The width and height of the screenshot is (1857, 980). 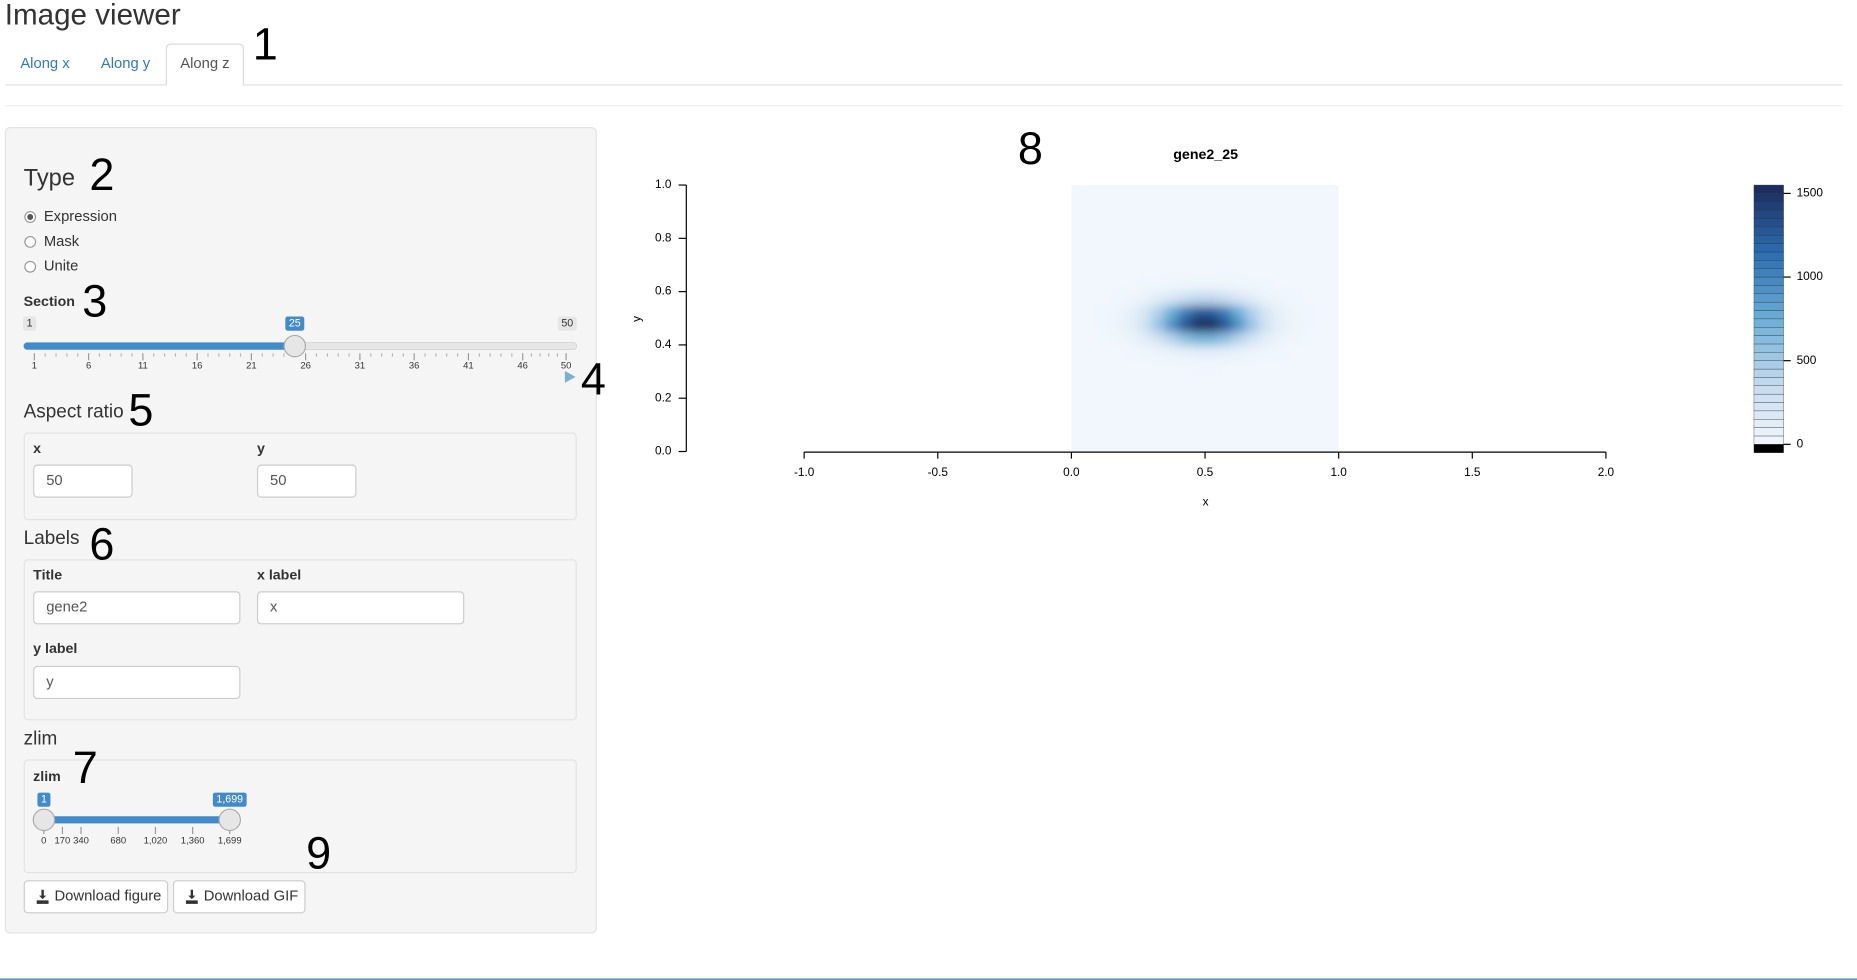 I want to click on download-figure-button: Download figure, so click(x=96, y=897).